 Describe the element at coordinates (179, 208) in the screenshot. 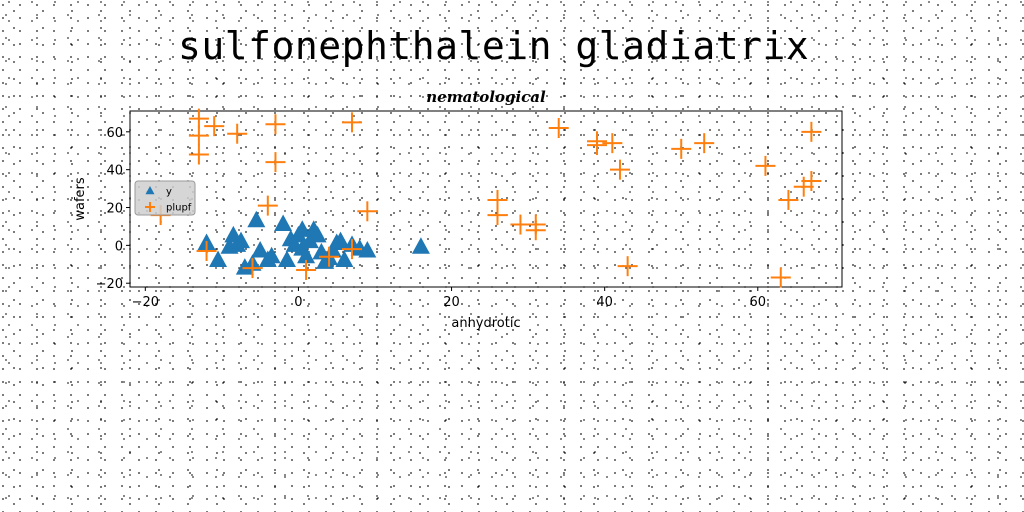

I see `legend-label: plupf` at that location.